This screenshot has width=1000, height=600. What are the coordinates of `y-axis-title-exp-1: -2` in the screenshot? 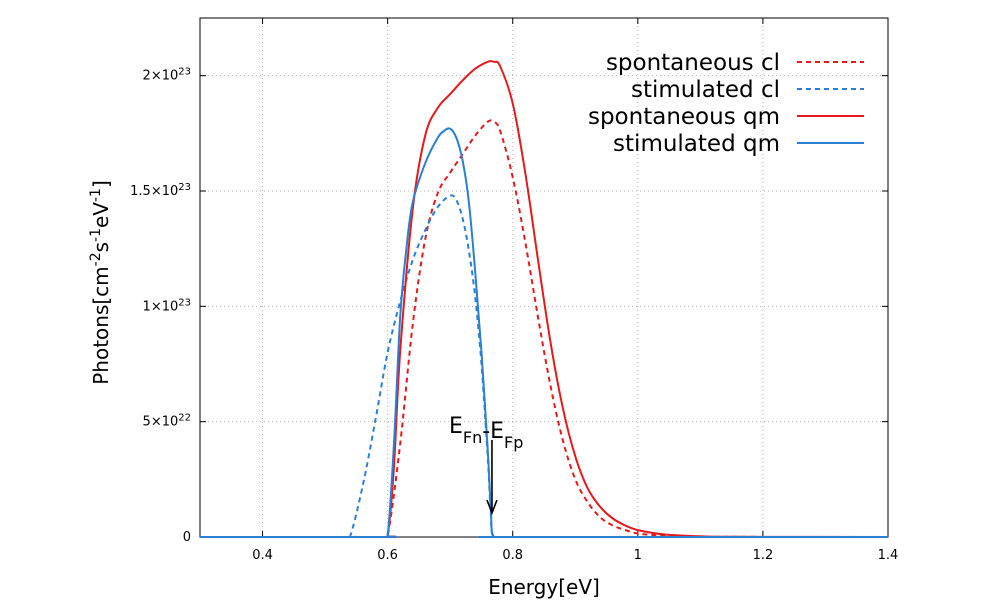 It's located at (96, 259).